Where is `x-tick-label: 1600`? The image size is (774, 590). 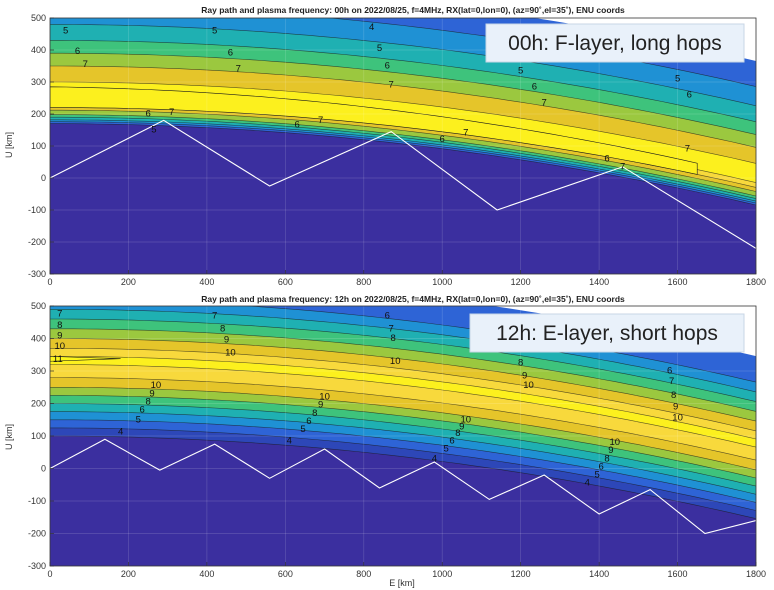
x-tick-label: 1600 is located at coordinates (678, 574).